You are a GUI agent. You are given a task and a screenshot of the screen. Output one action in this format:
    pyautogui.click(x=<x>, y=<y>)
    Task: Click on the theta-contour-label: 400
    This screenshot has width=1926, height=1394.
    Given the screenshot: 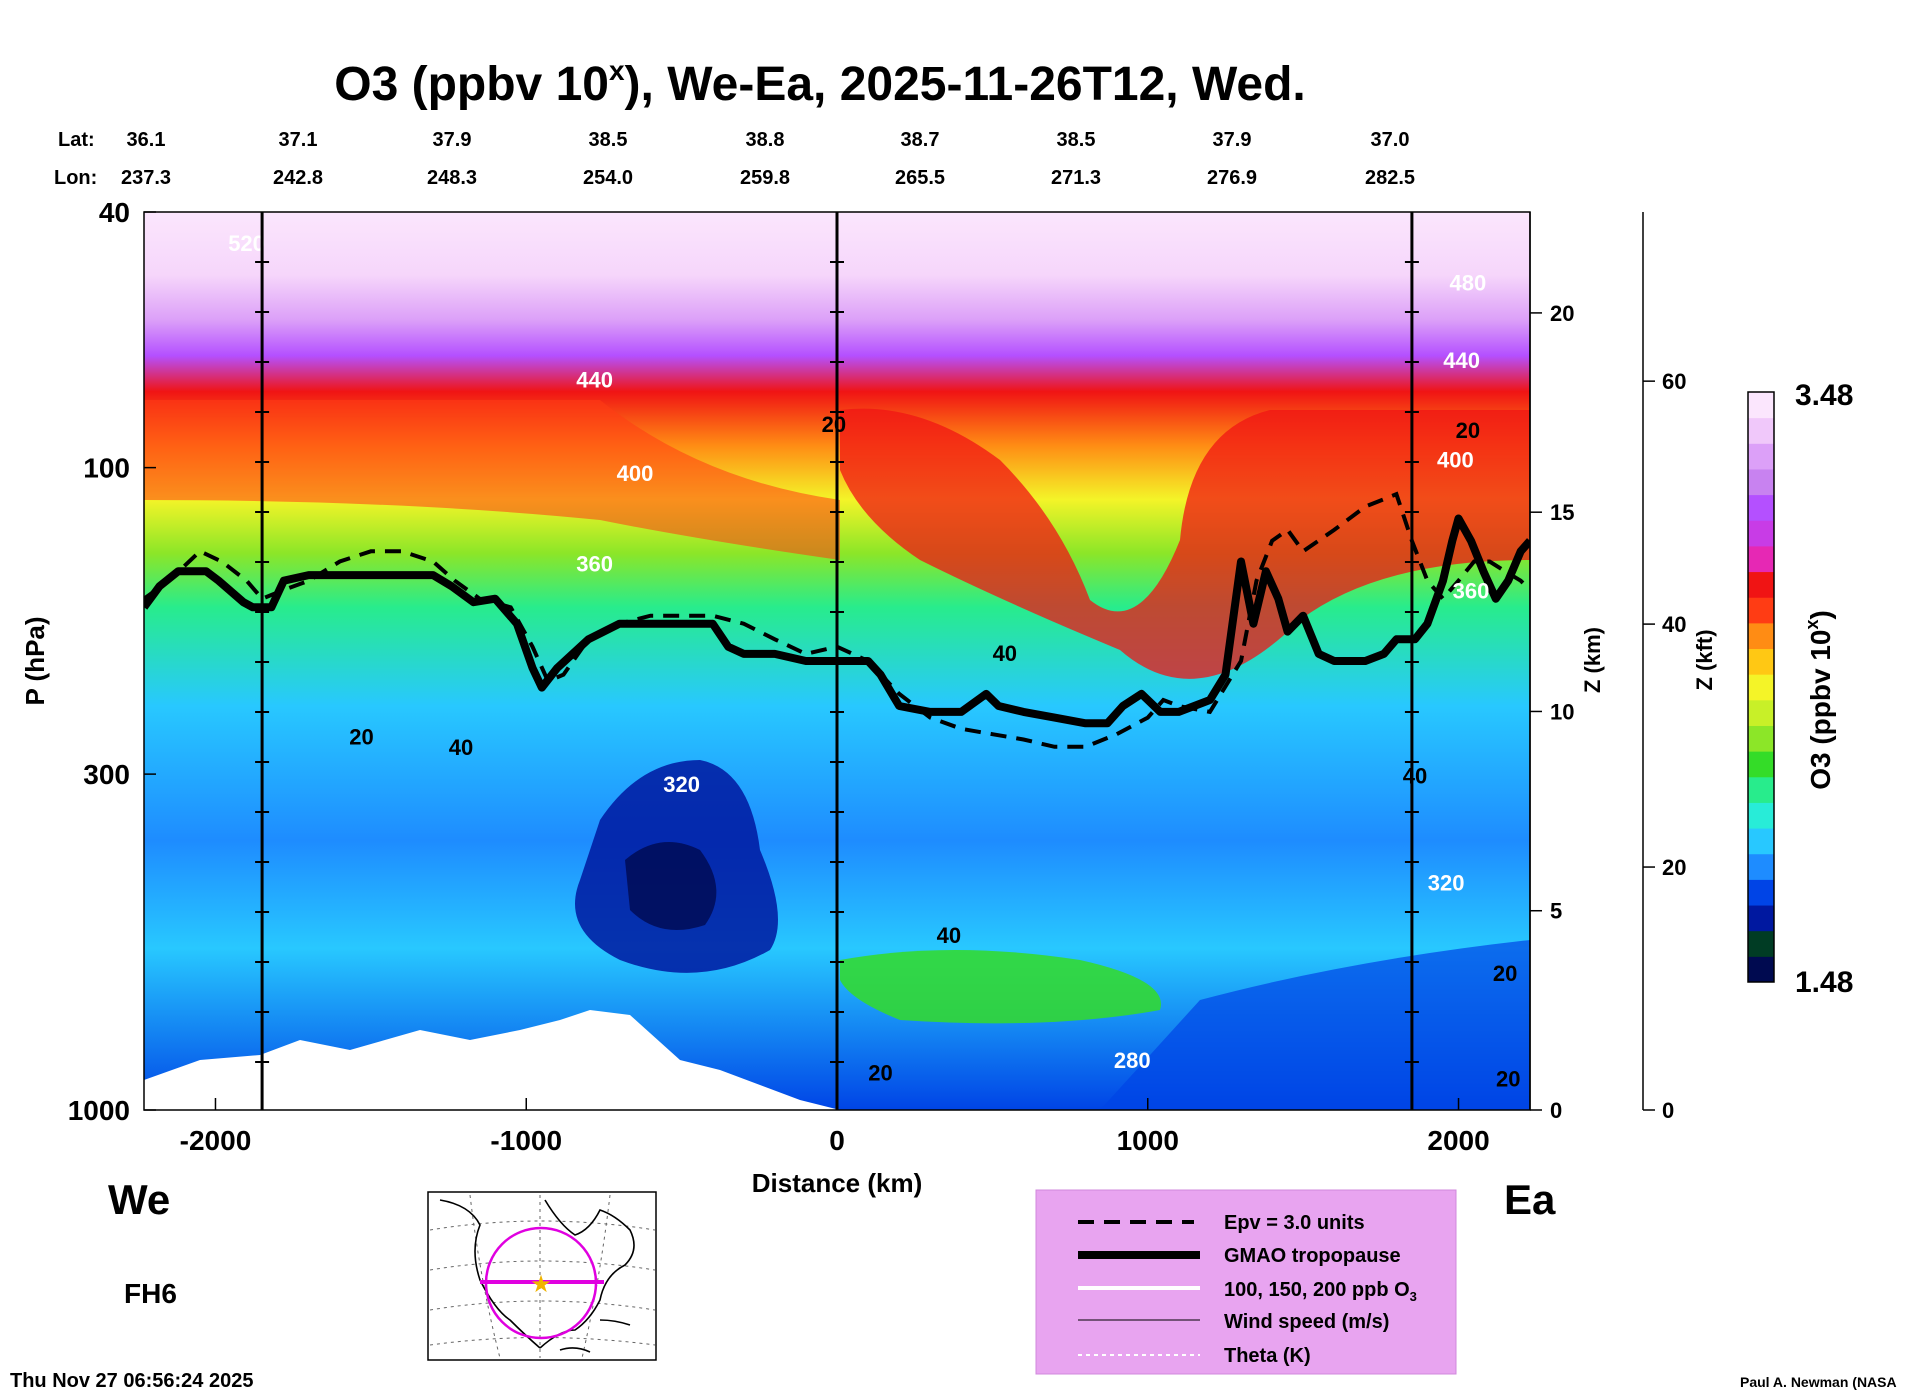 What is the action you would take?
    pyautogui.click(x=1455, y=460)
    